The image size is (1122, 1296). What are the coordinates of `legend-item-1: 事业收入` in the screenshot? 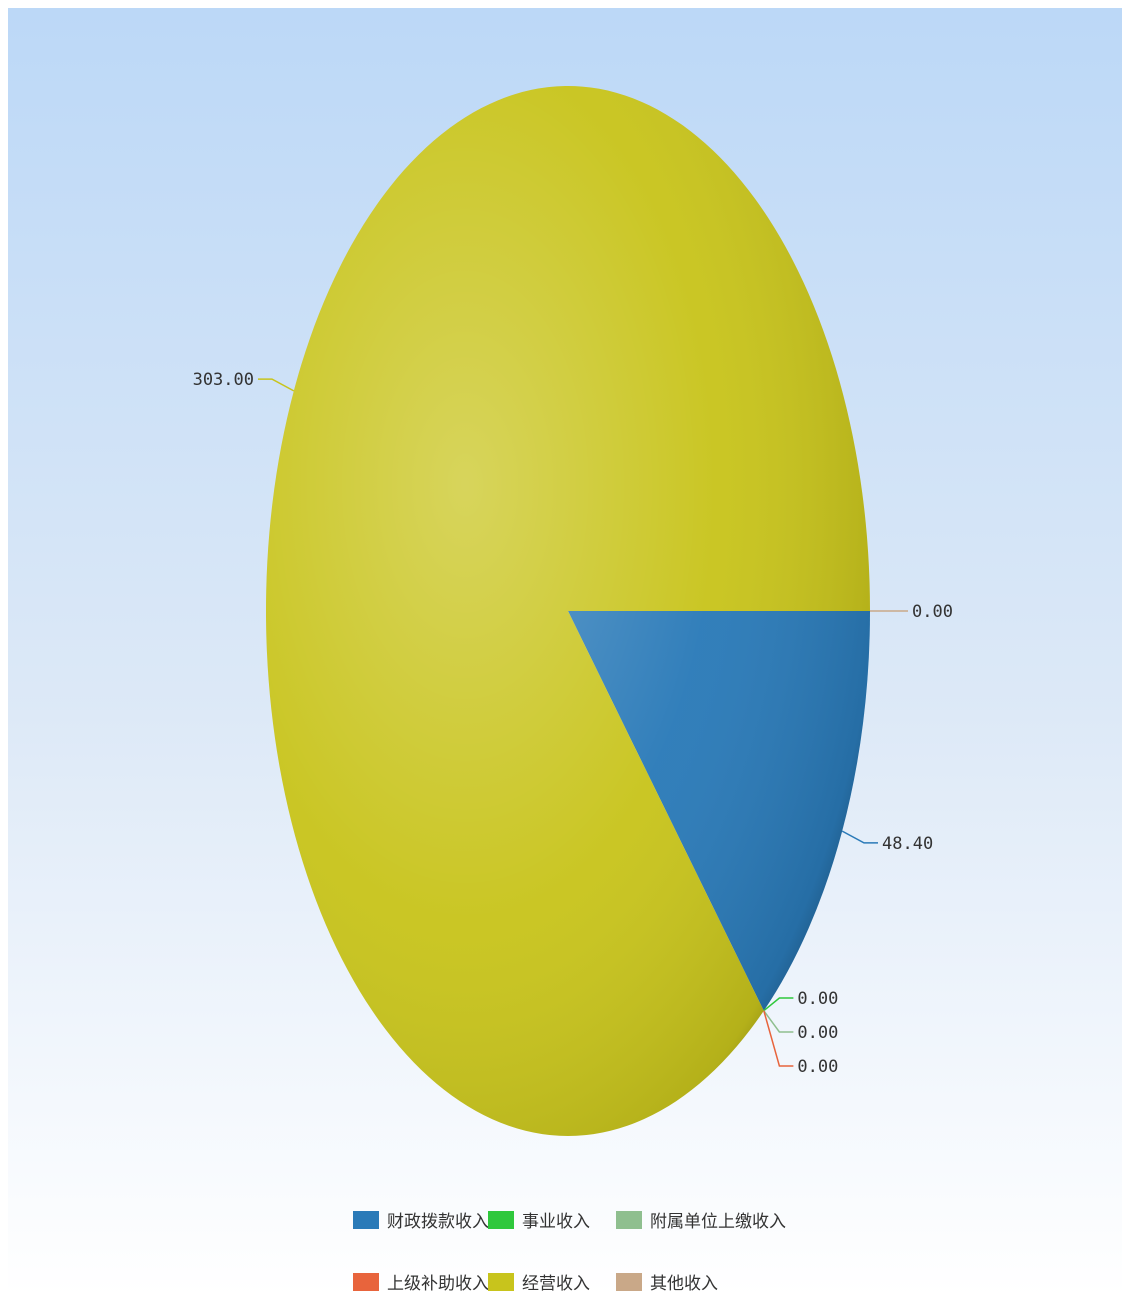 It's located at (539, 1221).